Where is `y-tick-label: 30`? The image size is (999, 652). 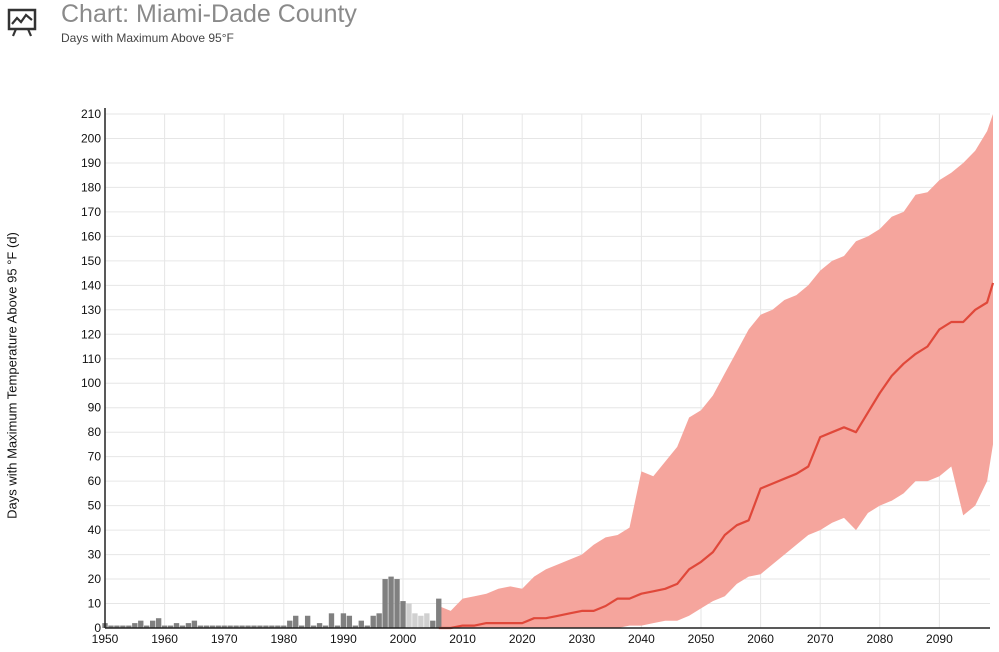
y-tick-label: 30 is located at coordinates (95, 555).